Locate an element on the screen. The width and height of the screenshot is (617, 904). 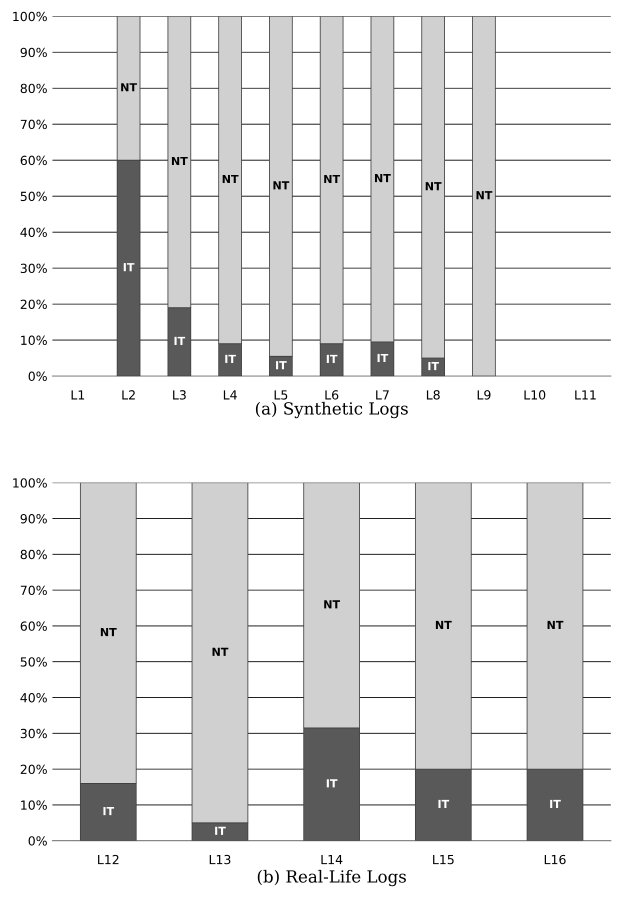
bar is located at coordinates (484, 196).